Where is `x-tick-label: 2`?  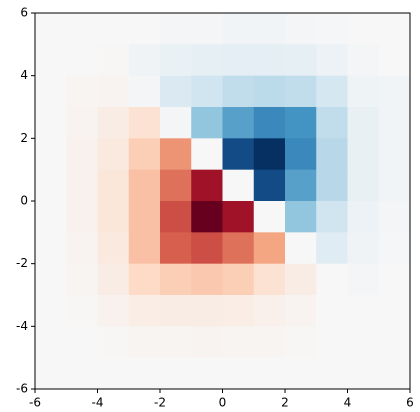
x-tick-label: 2 is located at coordinates (285, 403).